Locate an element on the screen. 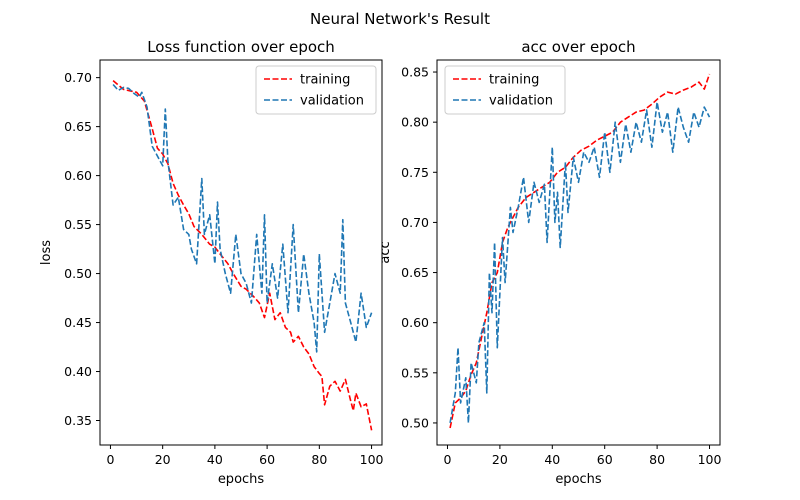  y-tick-label: 0.85 is located at coordinates (415, 72).